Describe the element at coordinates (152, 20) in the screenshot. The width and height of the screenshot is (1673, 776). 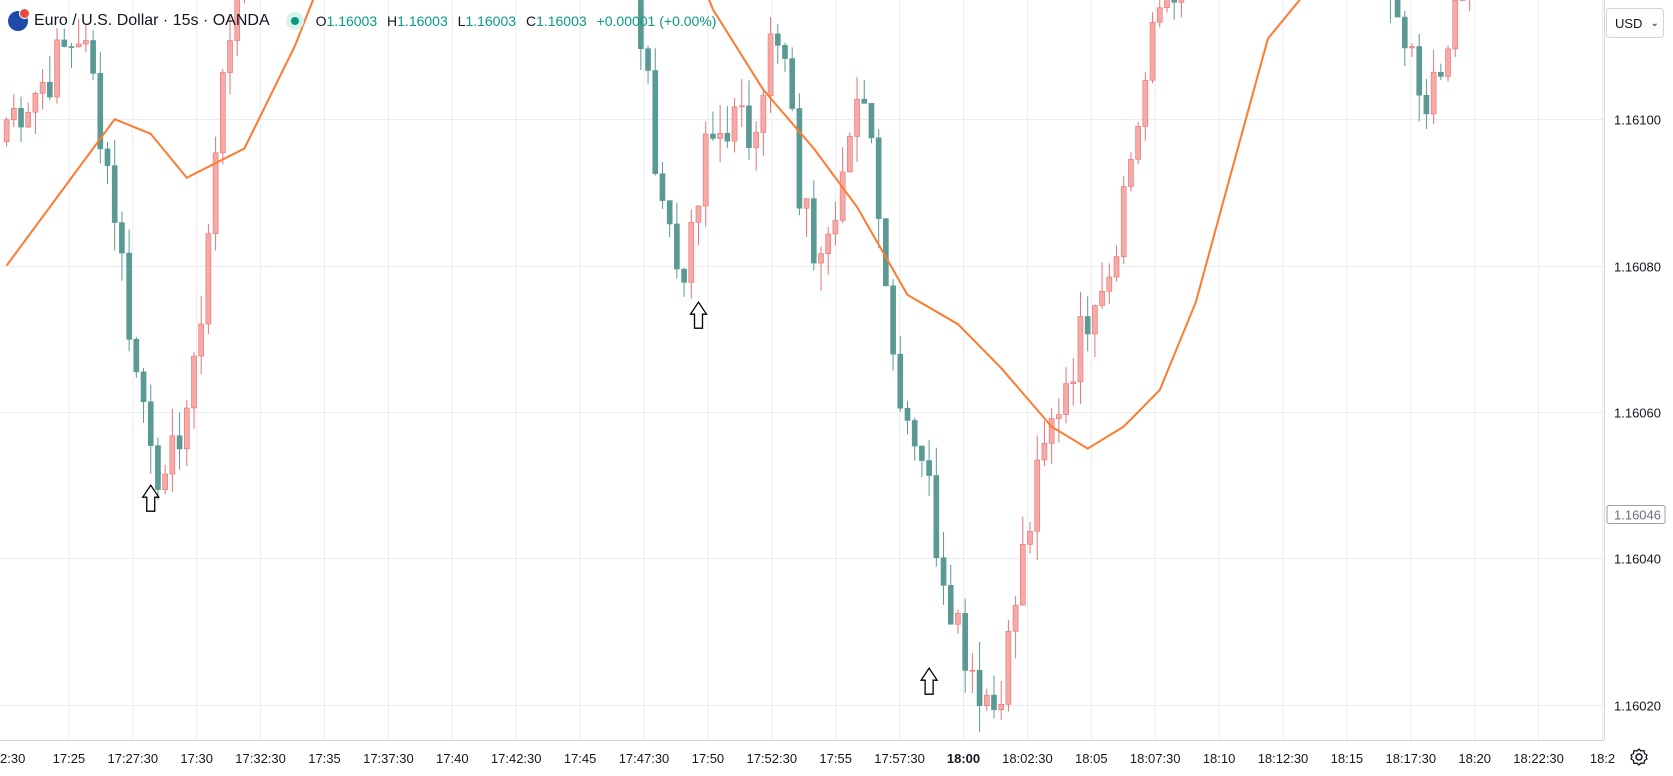
I see `symbol-title: Euro / U.S. Dollar · 15s · OANDA` at that location.